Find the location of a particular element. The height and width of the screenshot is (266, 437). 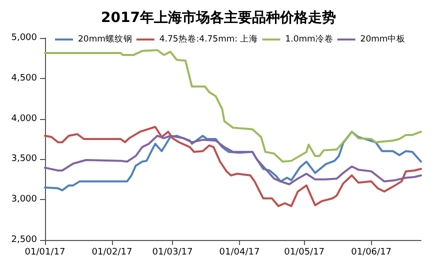

y-tick-label: 3,000 is located at coordinates (24, 199).